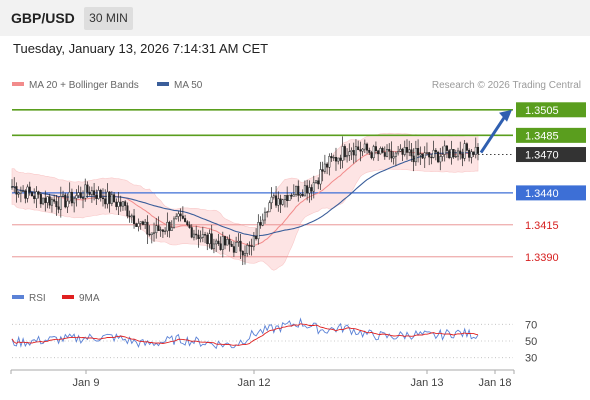 This screenshot has height=400, width=590. What do you see at coordinates (253, 383) in the screenshot?
I see `x-tick-label: Jan 12` at bounding box center [253, 383].